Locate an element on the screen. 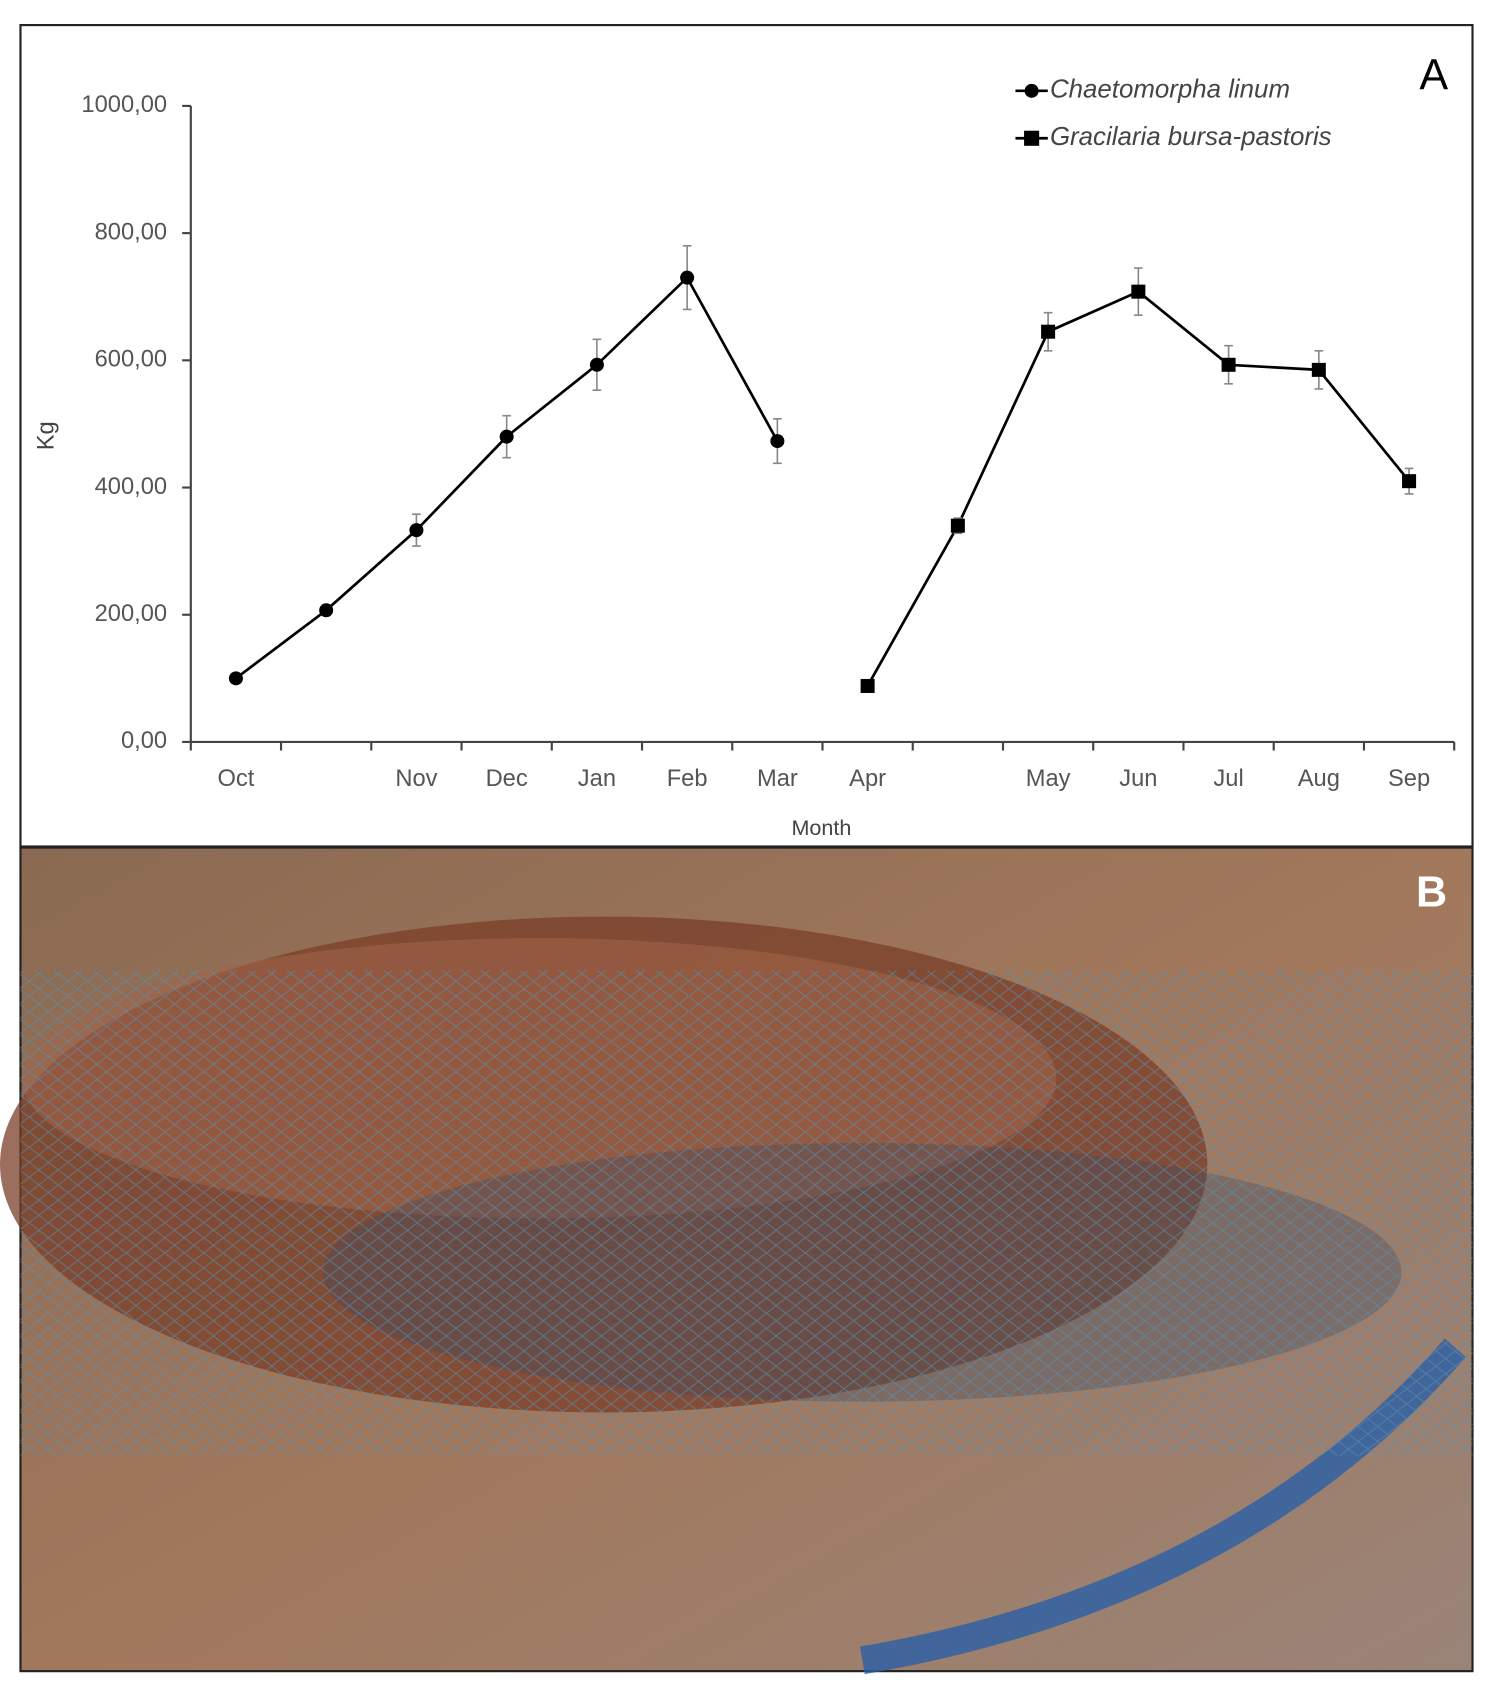 This screenshot has height=1693, width=1493. x-tick-label: Jan is located at coordinates (597, 779).